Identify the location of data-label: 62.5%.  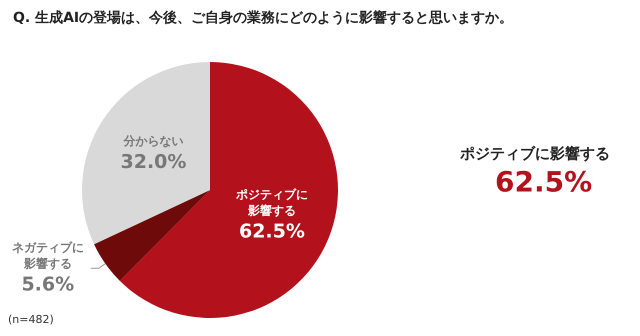
(271, 231).